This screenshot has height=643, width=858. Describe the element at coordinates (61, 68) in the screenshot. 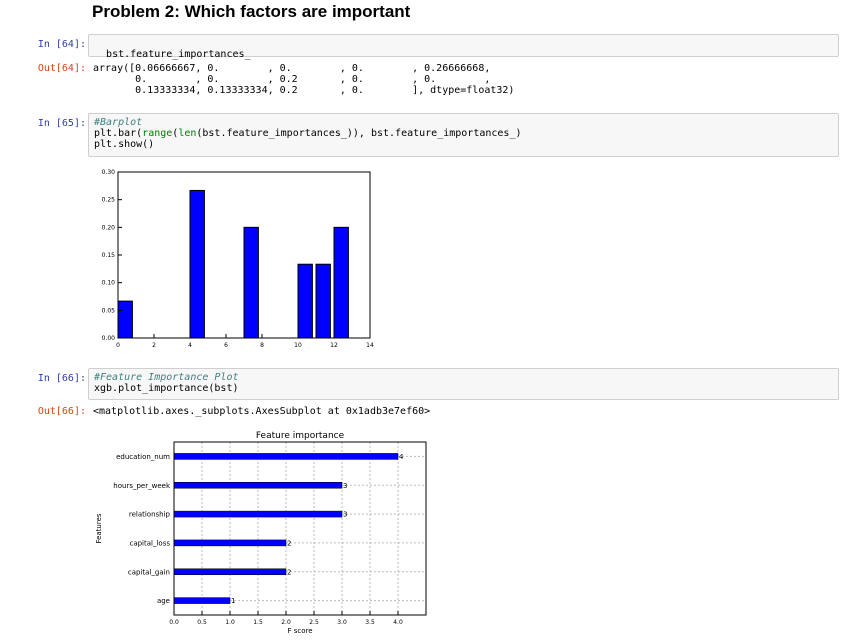

I see `output-prompt: Out[64]:` at that location.